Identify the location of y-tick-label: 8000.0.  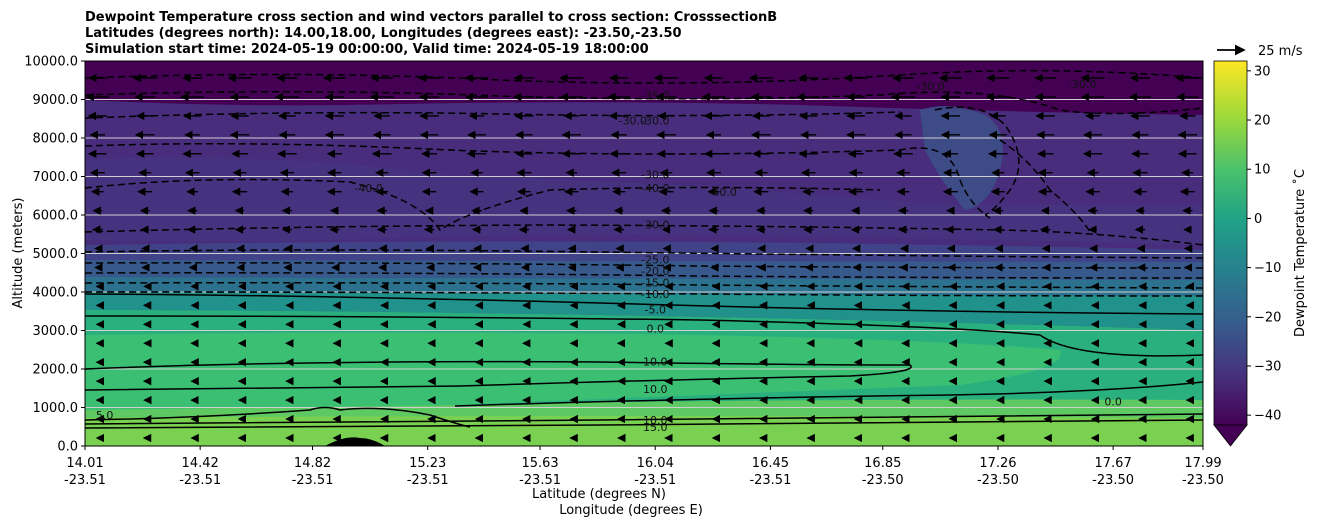
(56, 139).